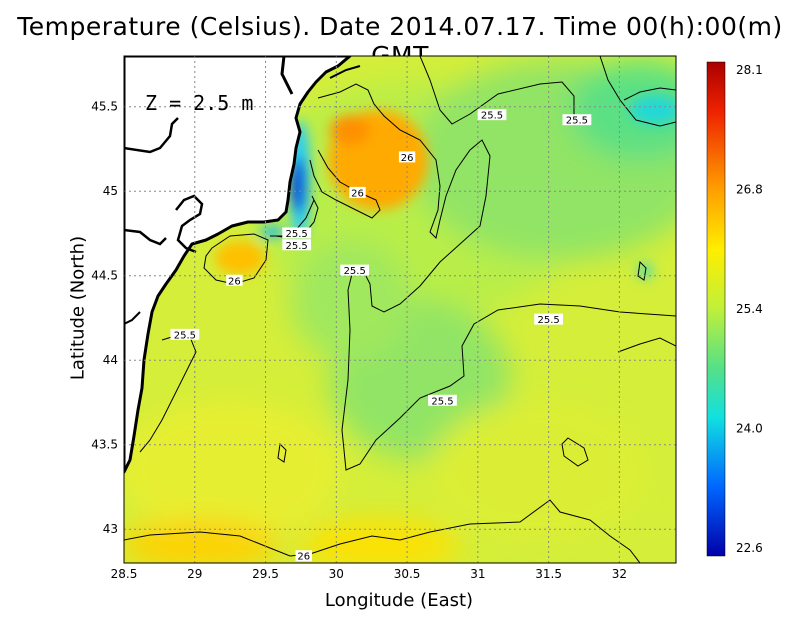 The image size is (800, 618). I want to click on x-tick-label: 30.5, so click(407, 574).